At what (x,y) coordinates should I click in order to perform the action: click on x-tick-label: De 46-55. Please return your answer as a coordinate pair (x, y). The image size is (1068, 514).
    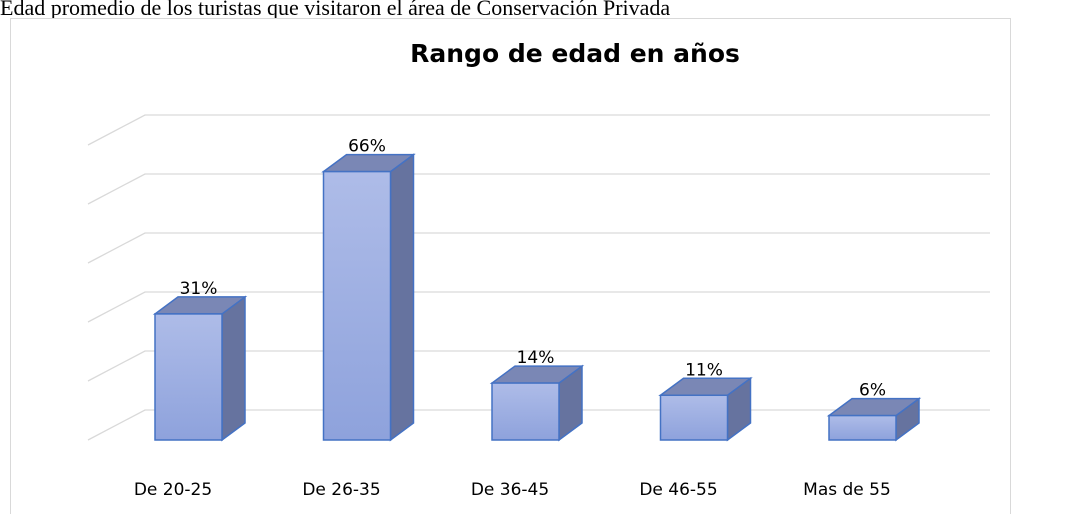
    Looking at the image, I should click on (678, 490).